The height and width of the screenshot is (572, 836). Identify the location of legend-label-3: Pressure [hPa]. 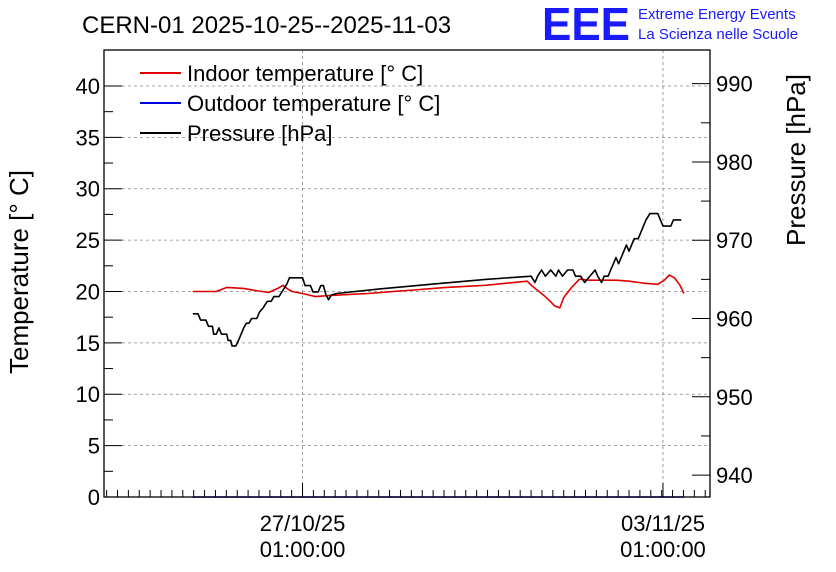
(260, 133).